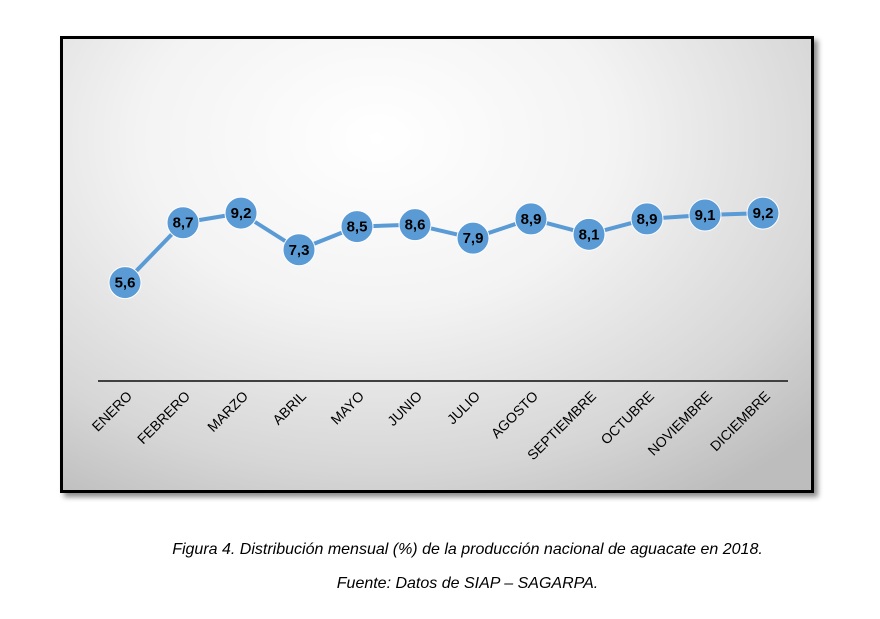 Image resolution: width=880 pixels, height=619 pixels. I want to click on data-label: 8,6, so click(415, 225).